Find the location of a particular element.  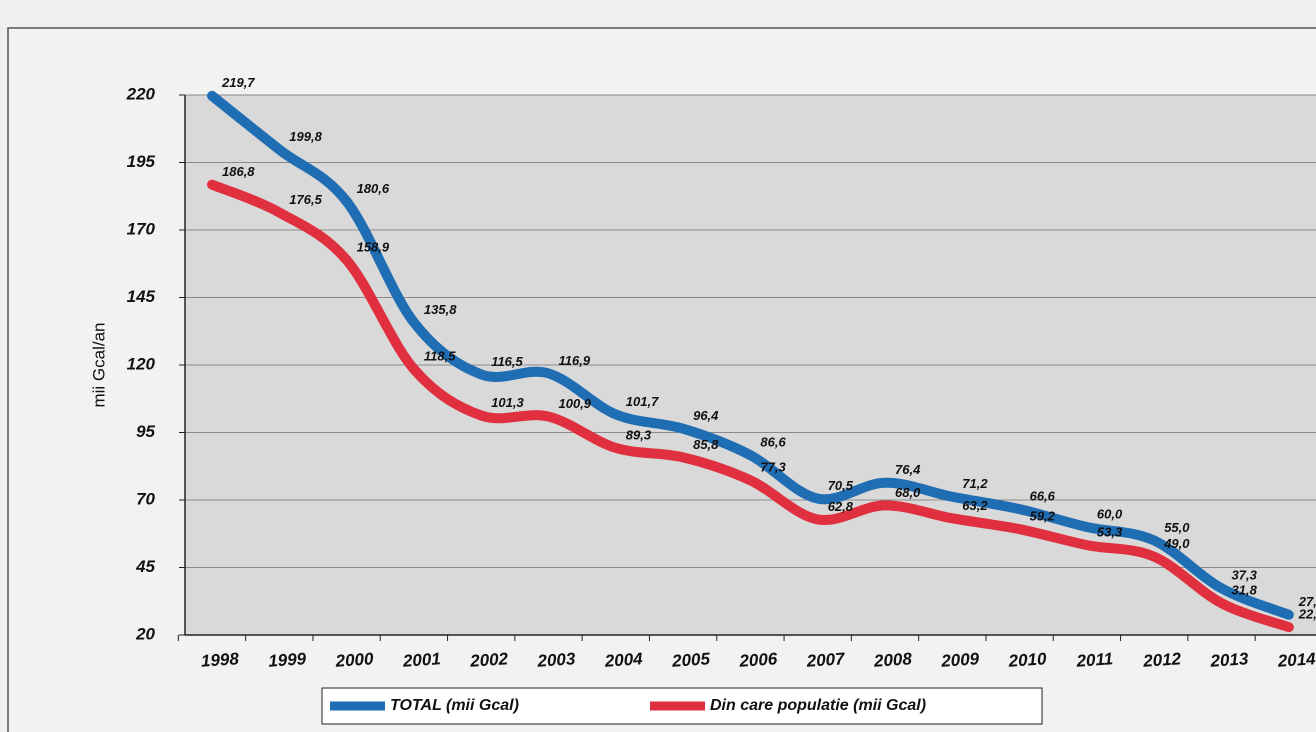

data-label: 101,7 is located at coordinates (642, 401).